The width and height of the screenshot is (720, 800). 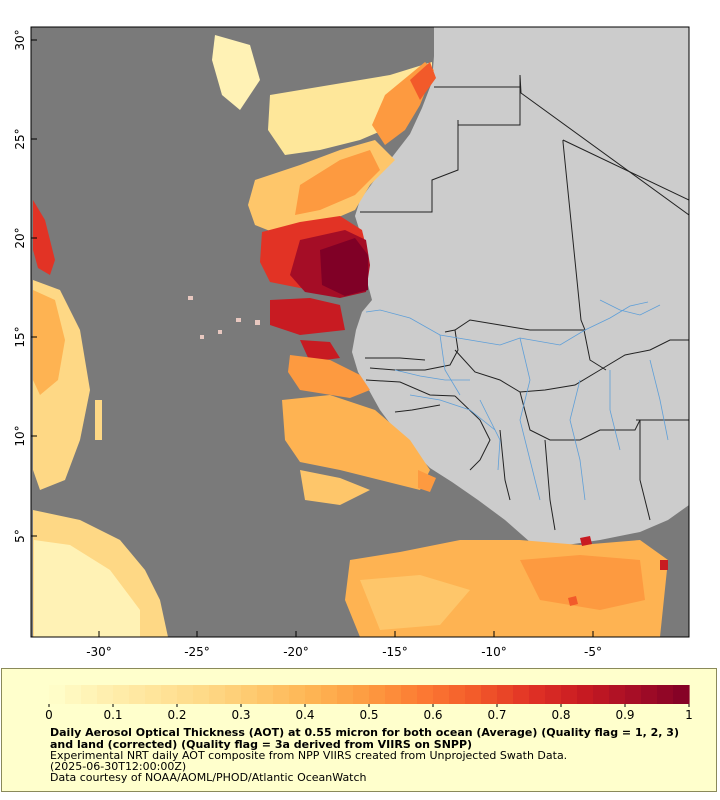 What do you see at coordinates (593, 652) in the screenshot?
I see `lon-tick-label: -5°` at bounding box center [593, 652].